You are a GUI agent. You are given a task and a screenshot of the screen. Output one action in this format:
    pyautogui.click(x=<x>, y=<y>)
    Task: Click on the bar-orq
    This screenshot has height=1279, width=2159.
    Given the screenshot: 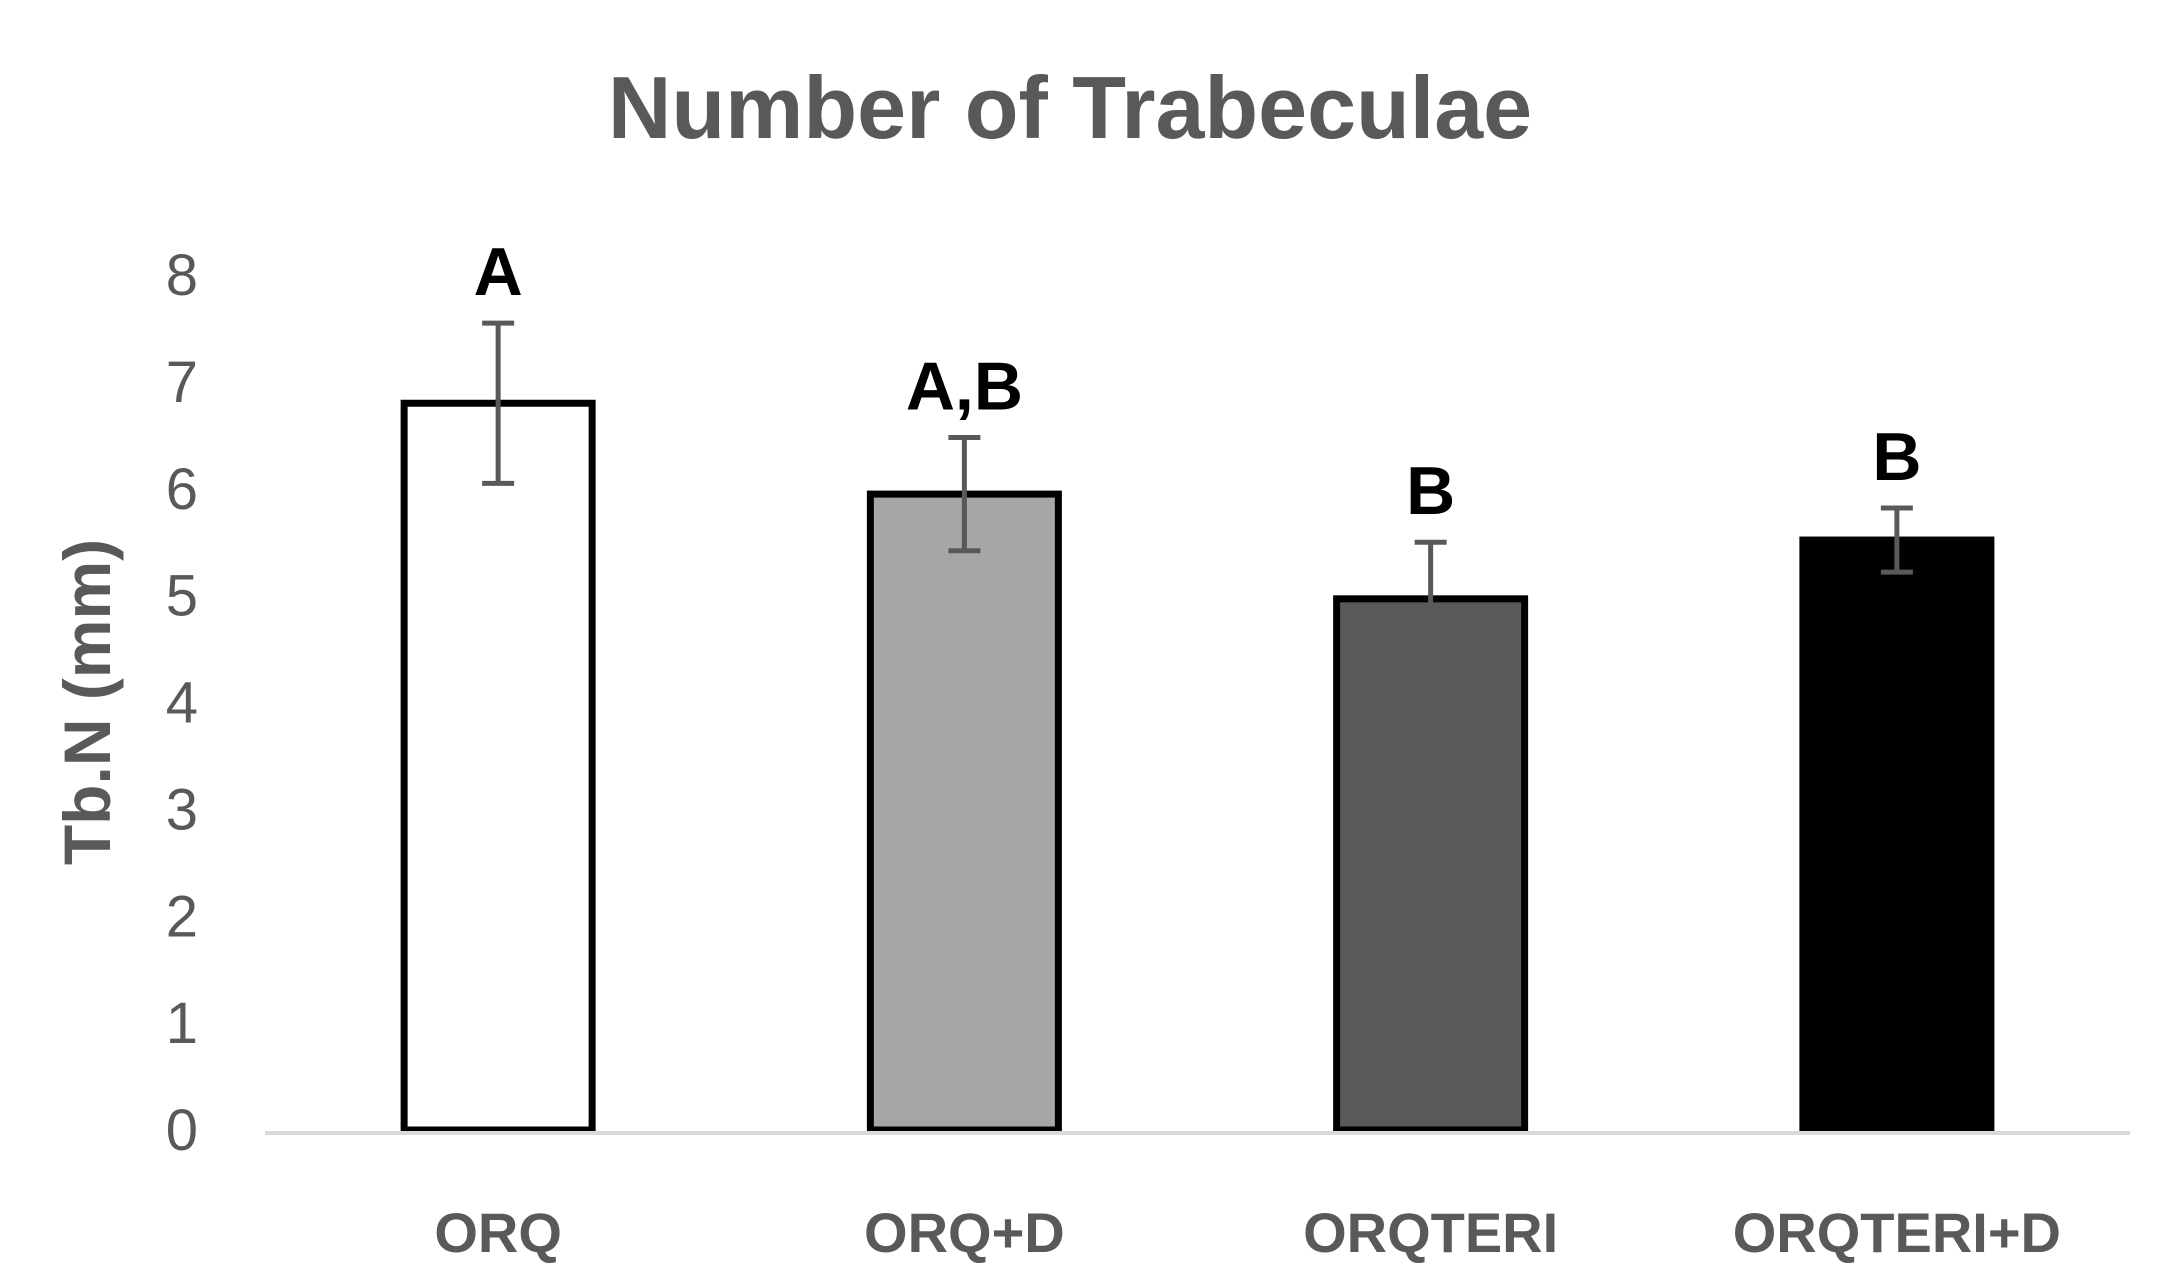 What is the action you would take?
    pyautogui.click(x=498, y=766)
    